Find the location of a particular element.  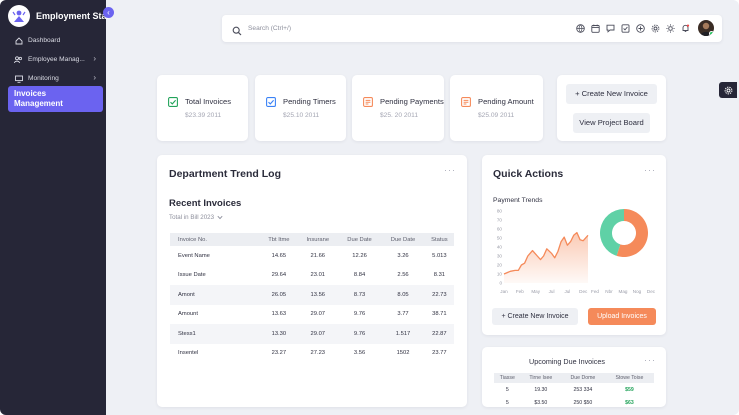

check-square-icon is located at coordinates (173, 102).